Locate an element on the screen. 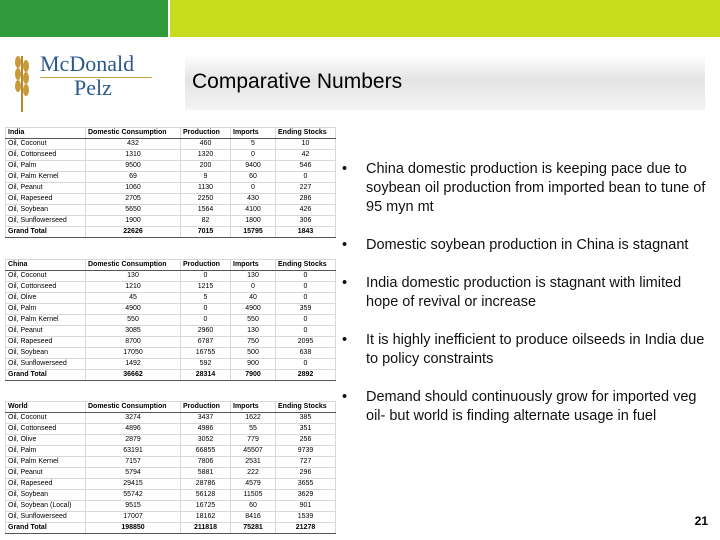 This screenshot has width=720, height=540. cell-value: 222 is located at coordinates (253, 473).